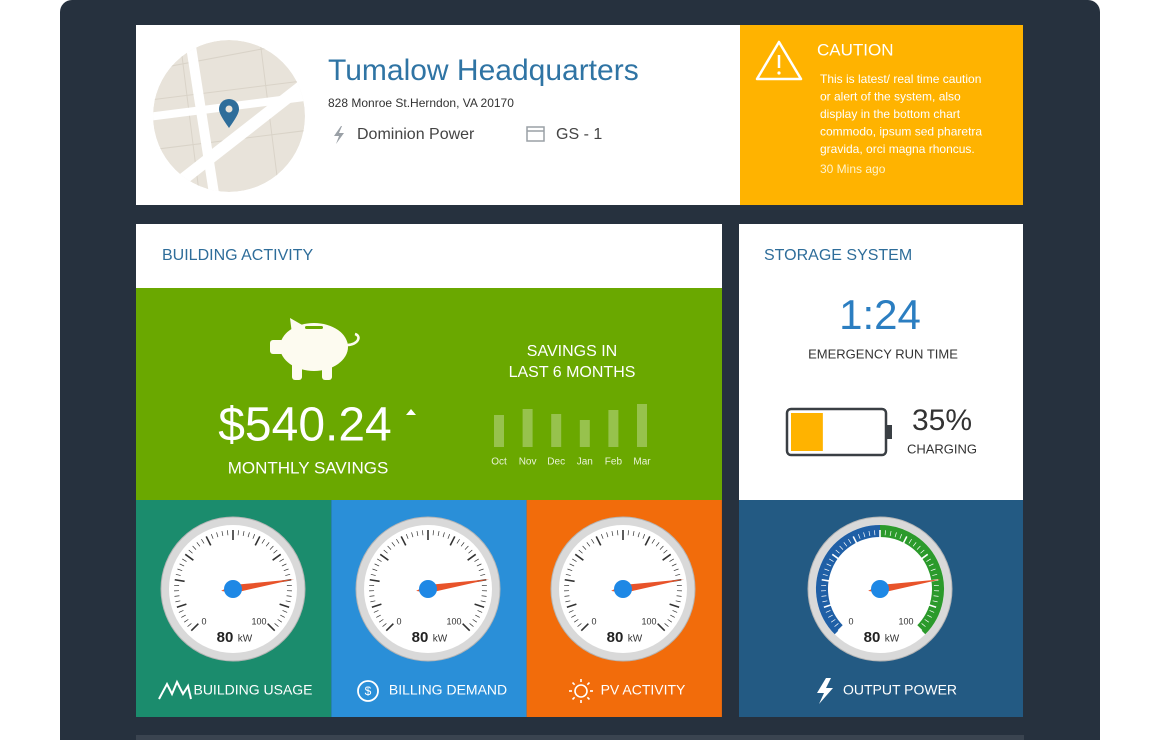 The image size is (1160, 740). Describe the element at coordinates (942, 448) in the screenshot. I see `charge-status: CHARGING` at that location.